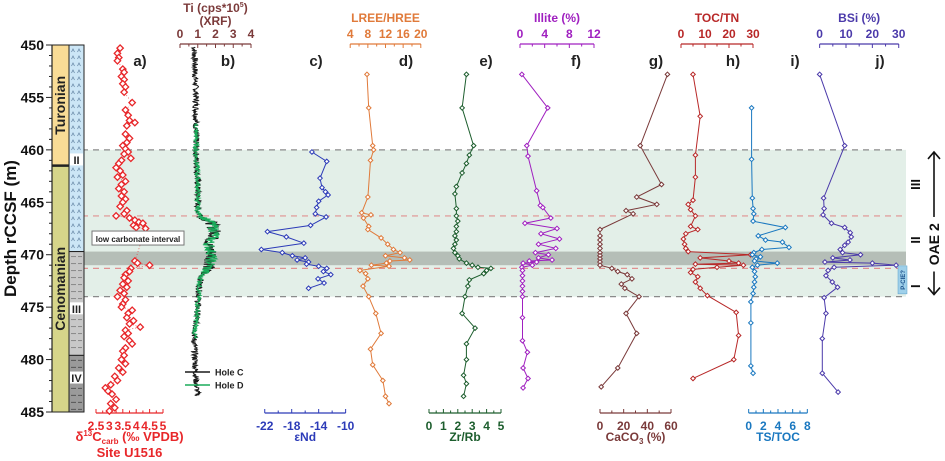  What do you see at coordinates (729, 34) in the screenshot?
I see `panel-h-tick-label: 20` at bounding box center [729, 34].